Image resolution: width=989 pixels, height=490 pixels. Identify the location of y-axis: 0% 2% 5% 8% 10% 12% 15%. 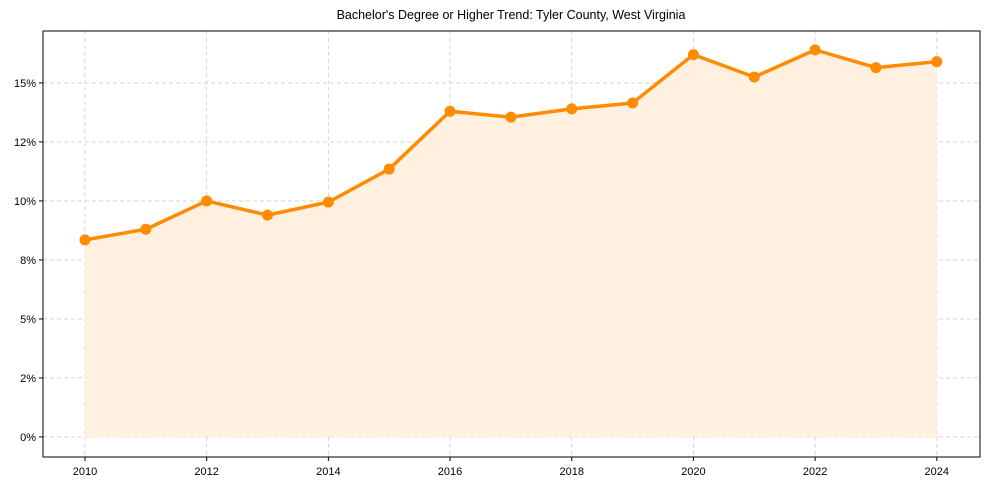
(28, 261).